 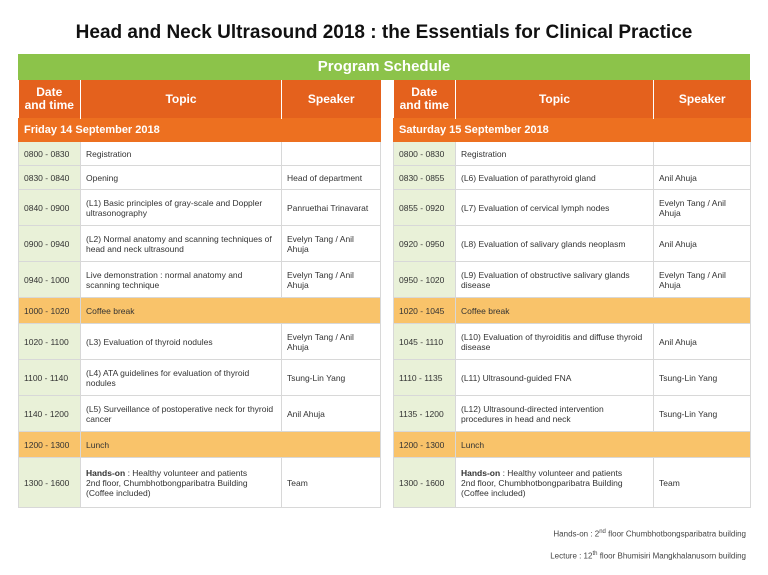 What do you see at coordinates (49, 377) in the screenshot?
I see `time-cell: 1100 - 1140` at bounding box center [49, 377].